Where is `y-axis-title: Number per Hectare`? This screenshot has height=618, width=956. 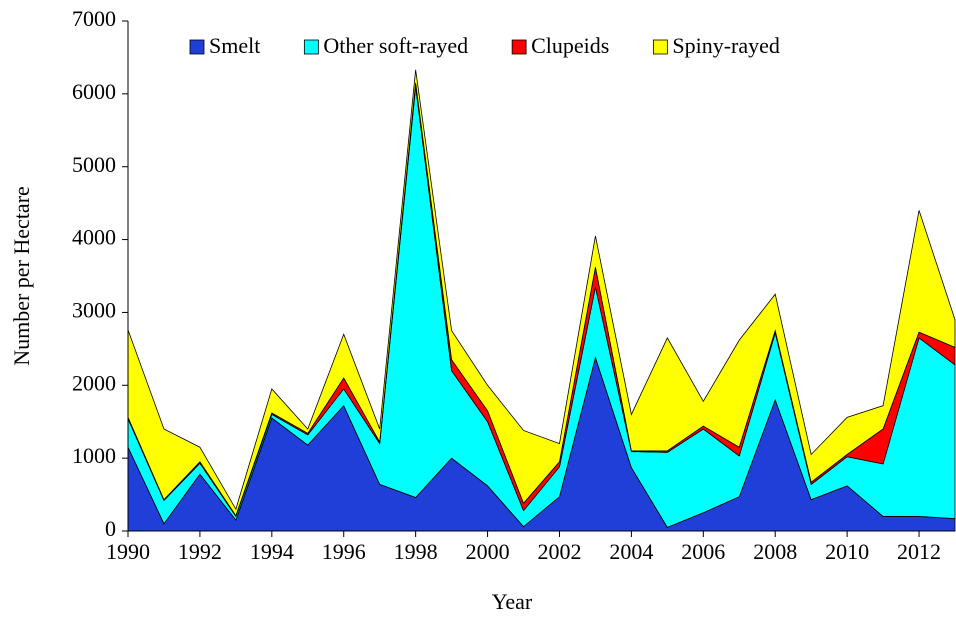 y-axis-title: Number per Hectare is located at coordinates (21, 276).